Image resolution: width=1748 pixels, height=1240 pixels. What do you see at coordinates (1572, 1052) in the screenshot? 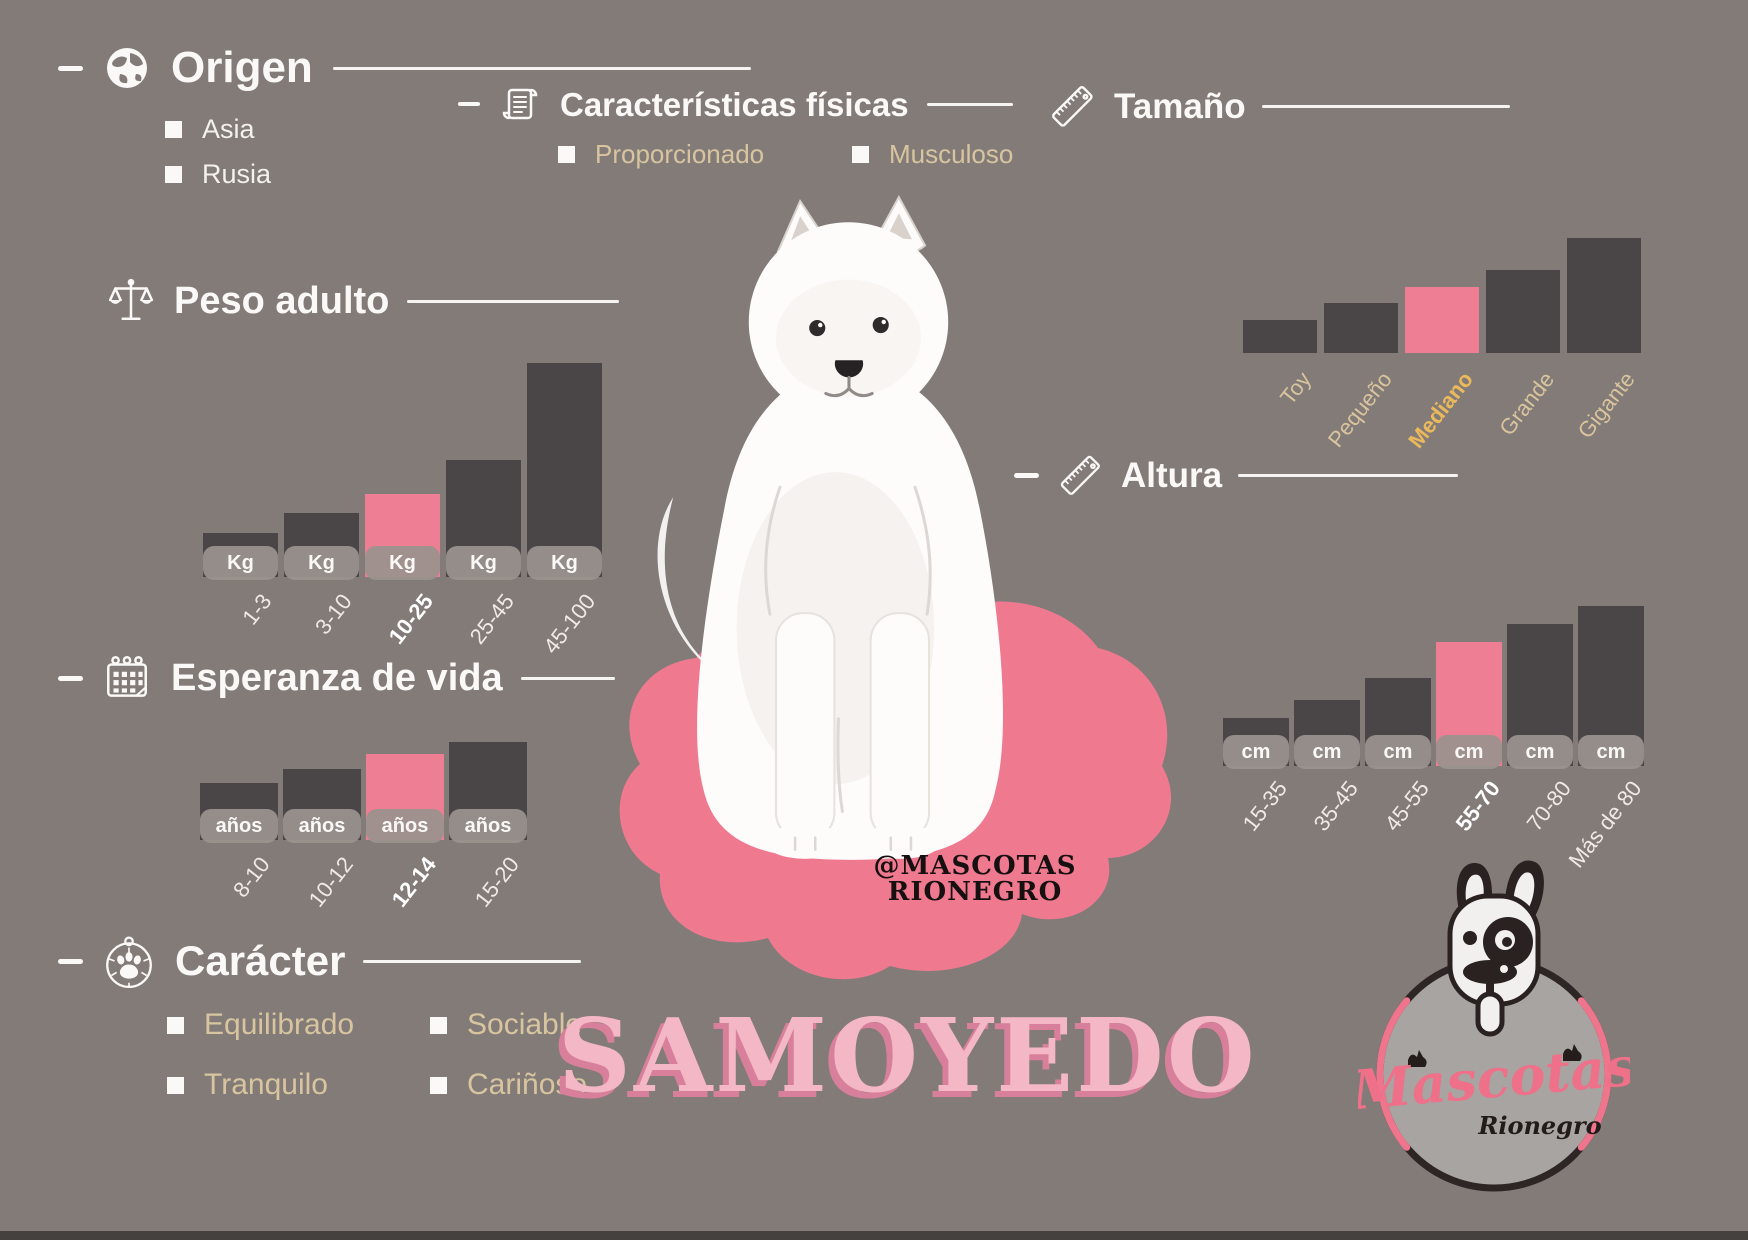
I see `dog-silhouette-icon` at bounding box center [1572, 1052].